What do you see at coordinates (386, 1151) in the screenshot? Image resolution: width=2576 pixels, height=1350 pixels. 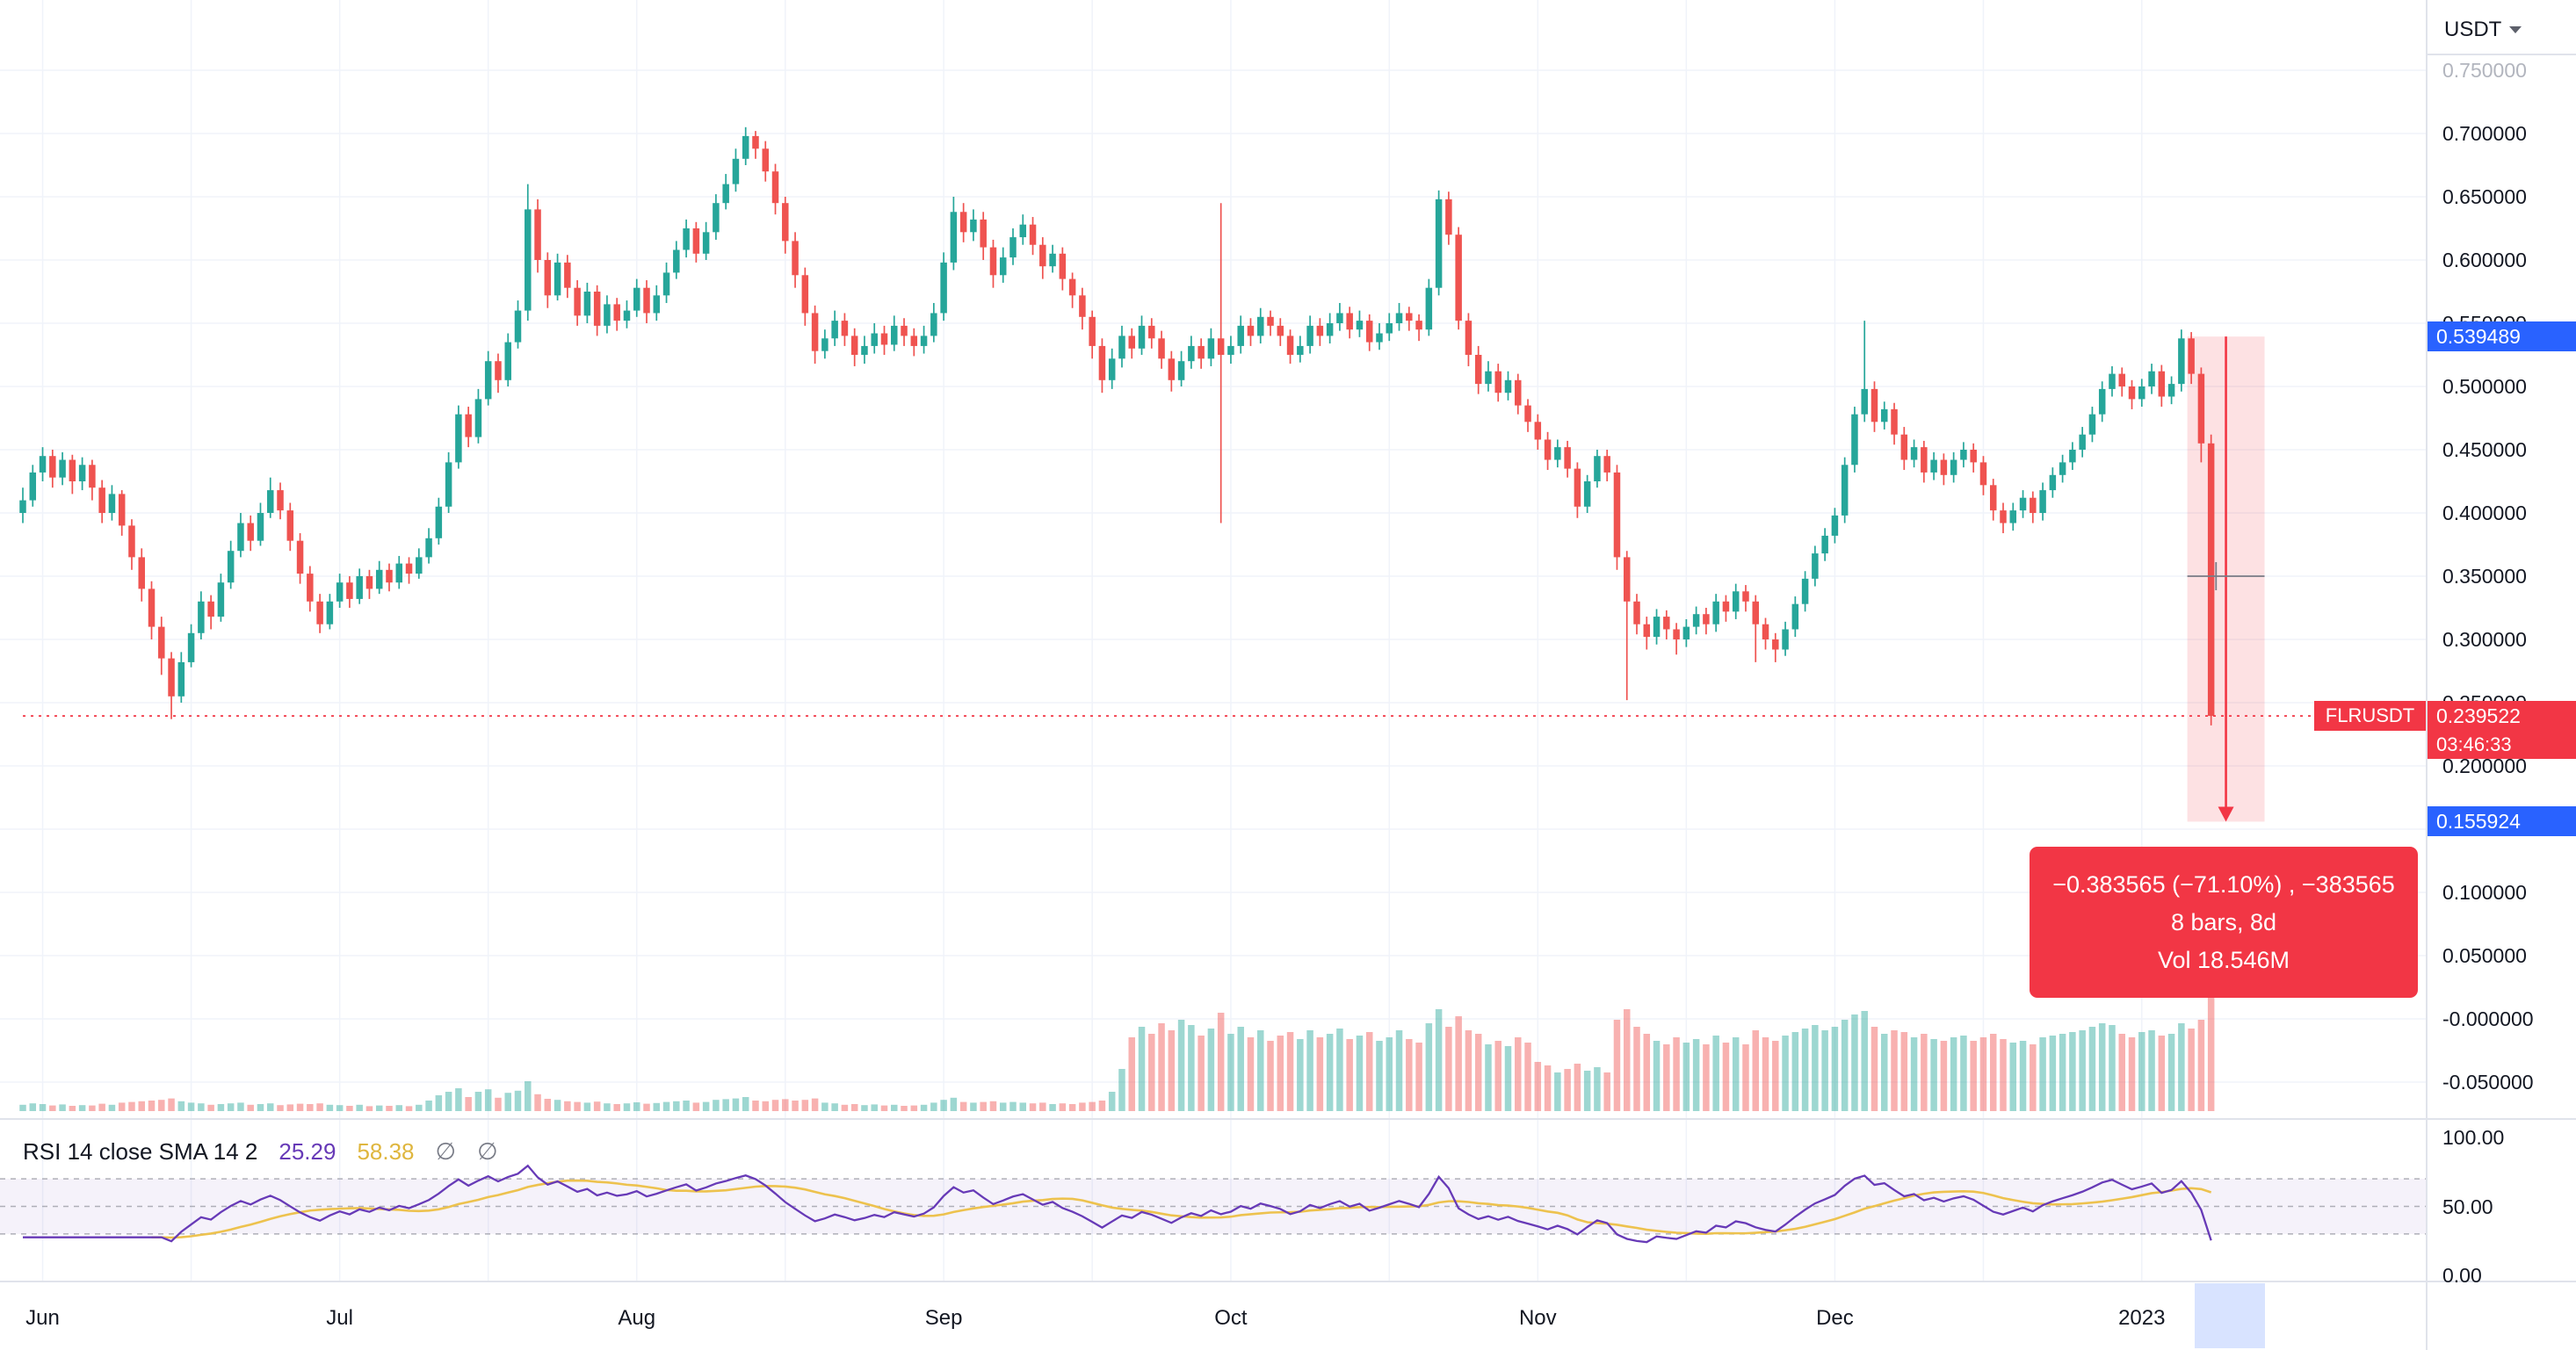 I see `rsi-sma-value: 58.38` at bounding box center [386, 1151].